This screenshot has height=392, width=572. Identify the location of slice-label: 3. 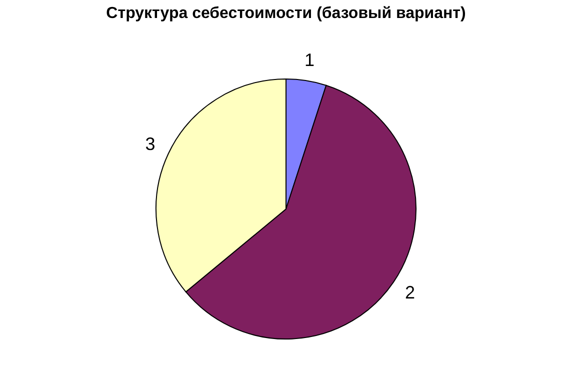
(150, 144).